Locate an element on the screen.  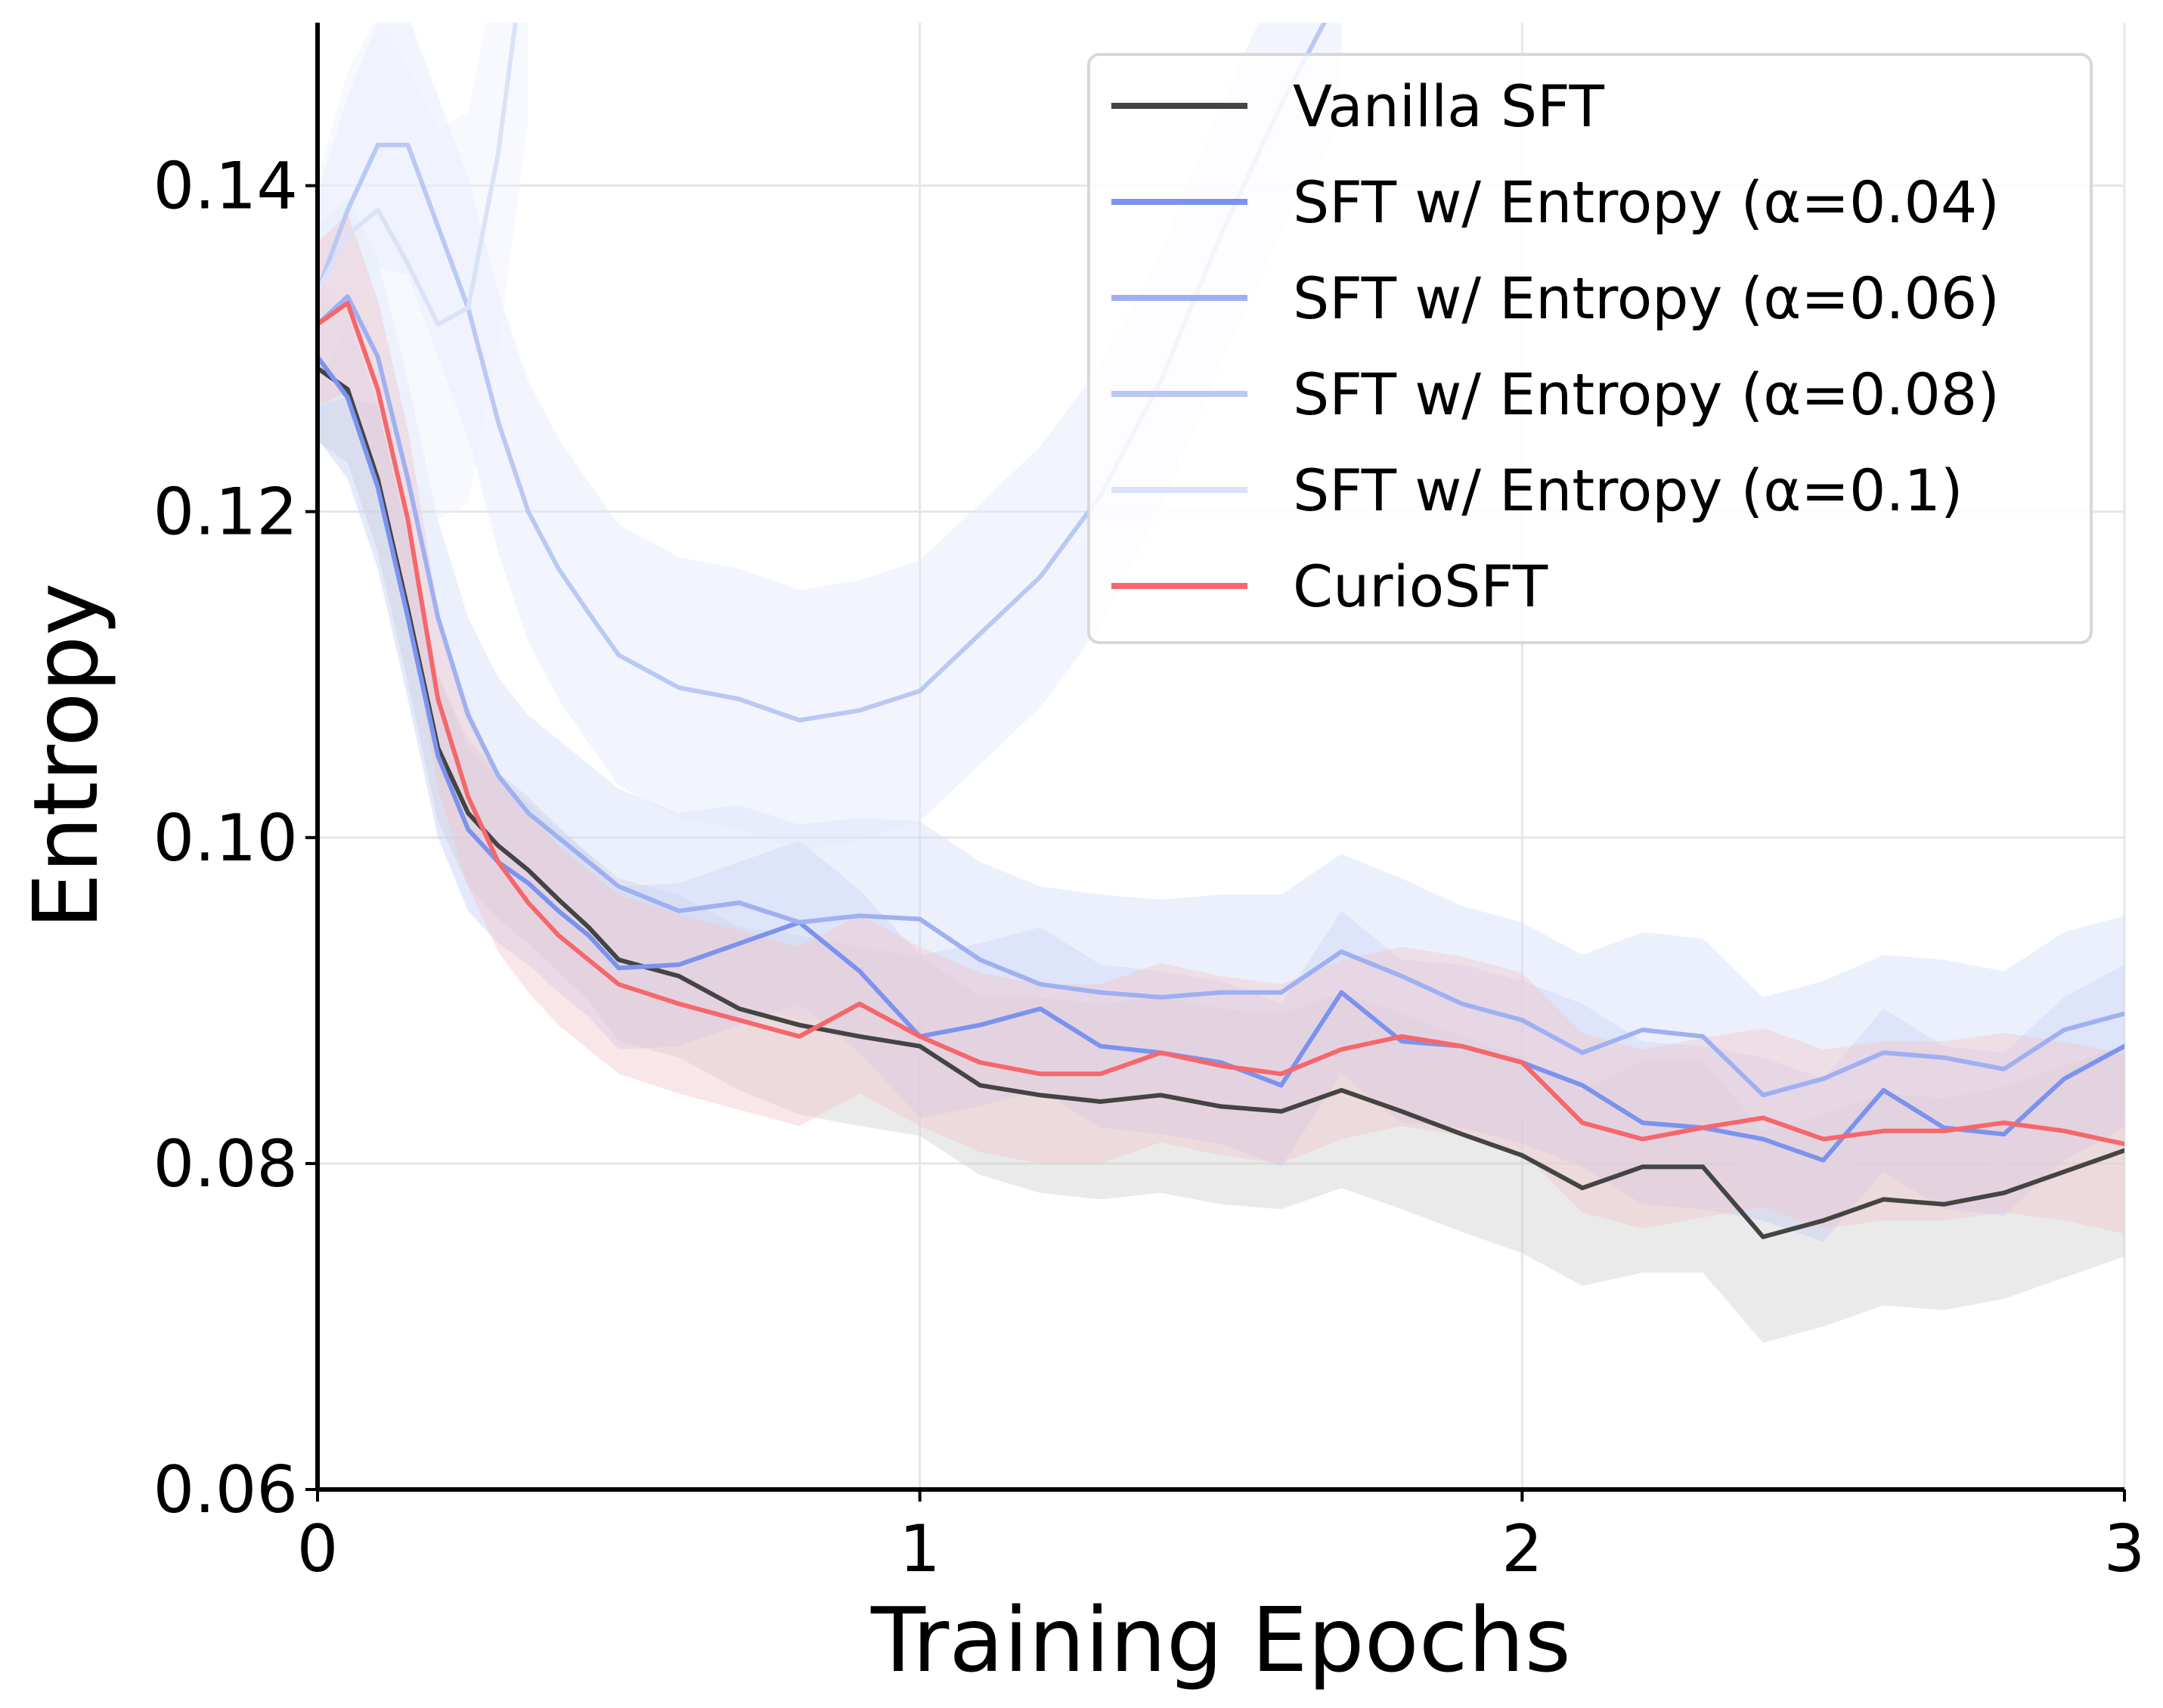
legend-label-sft-w-entropy-0-1: SFT w/ Entropy (α=0.1) is located at coordinates (1628, 490).